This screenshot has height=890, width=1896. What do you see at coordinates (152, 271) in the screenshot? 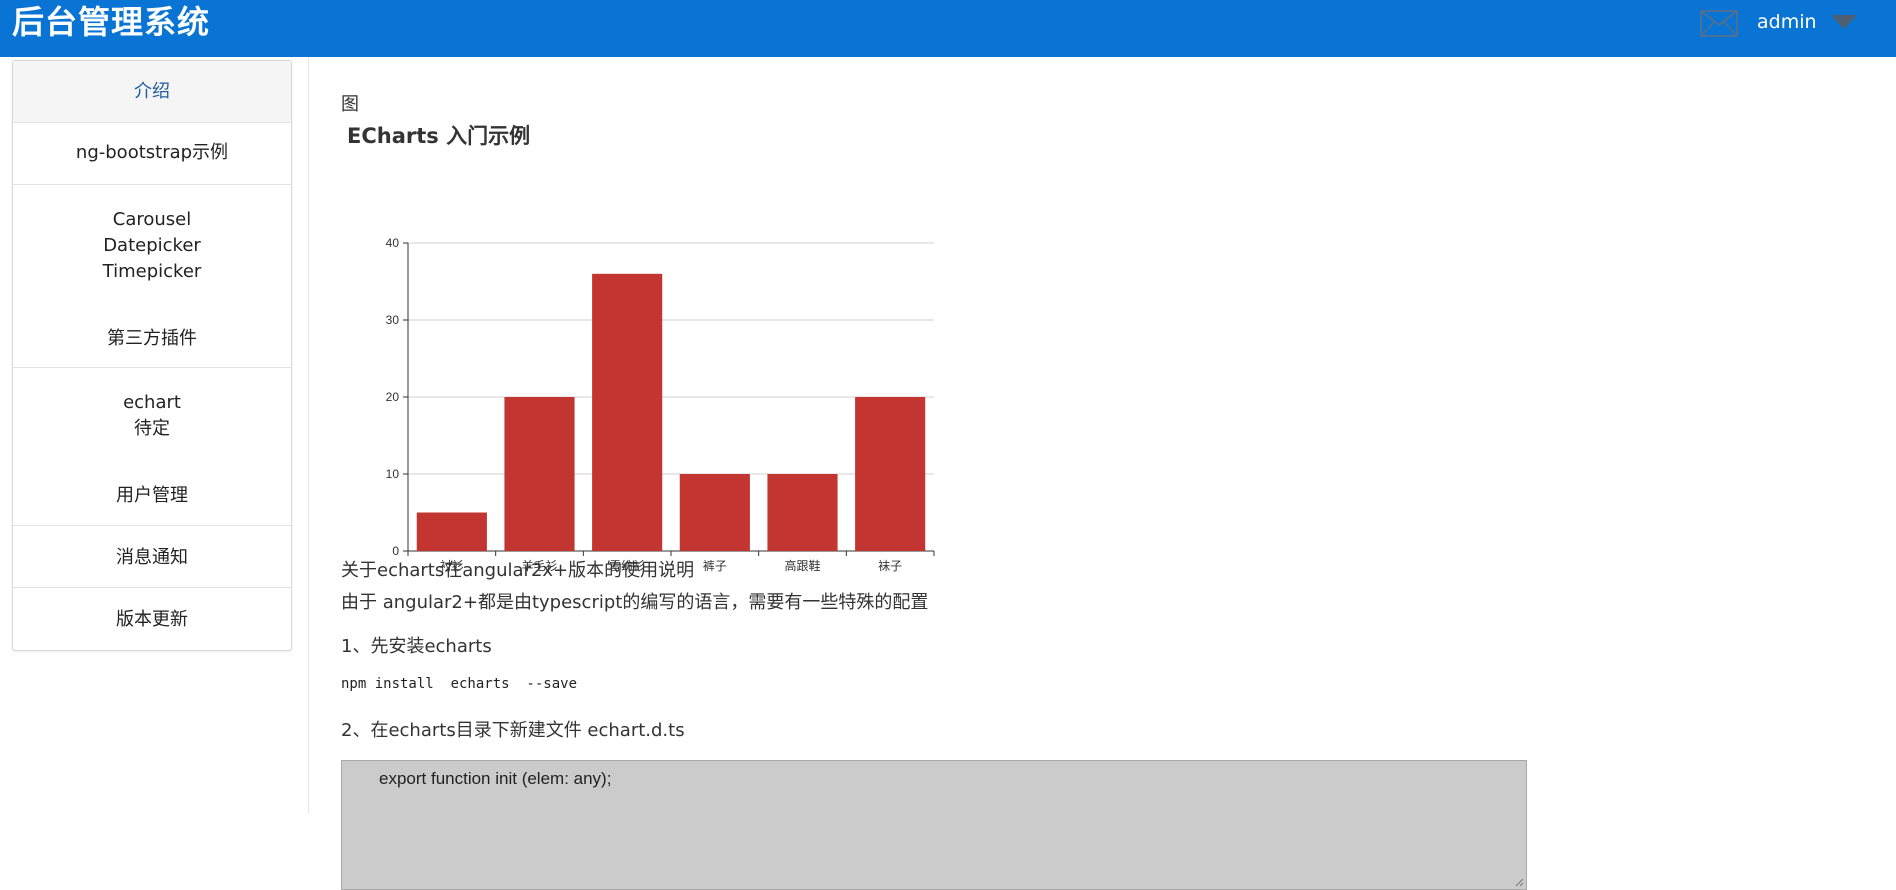
I see `sidebar-item-label: Timepicker` at bounding box center [152, 271].